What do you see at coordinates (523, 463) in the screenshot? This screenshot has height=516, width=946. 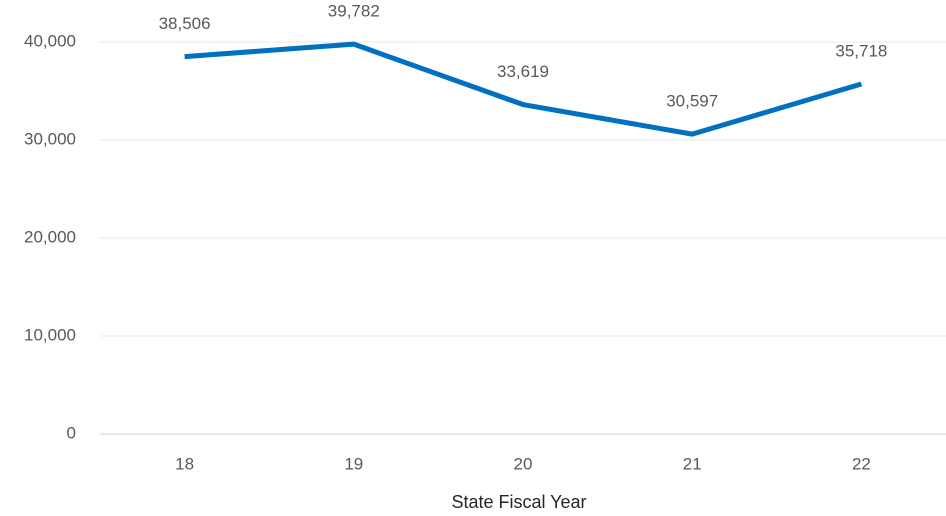 I see `x-tick-label: 20` at bounding box center [523, 463].